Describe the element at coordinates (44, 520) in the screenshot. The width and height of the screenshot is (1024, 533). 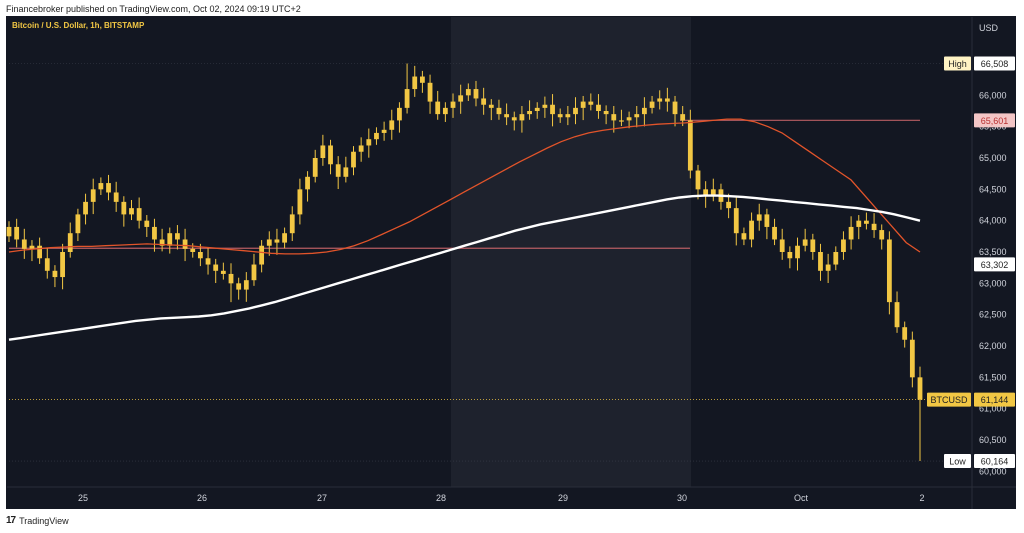
I see `footer-brand: TradingView` at that location.